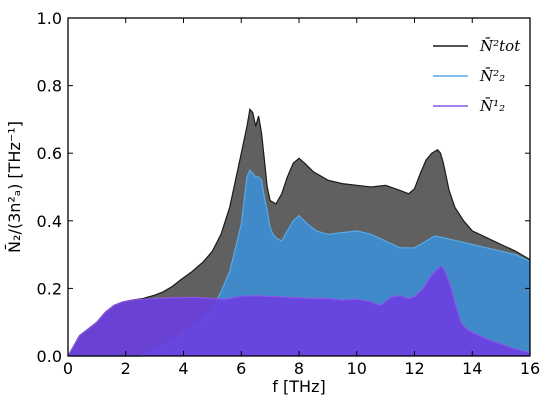  What do you see at coordinates (126, 368) in the screenshot?
I see `x-tick-label: 2` at bounding box center [126, 368].